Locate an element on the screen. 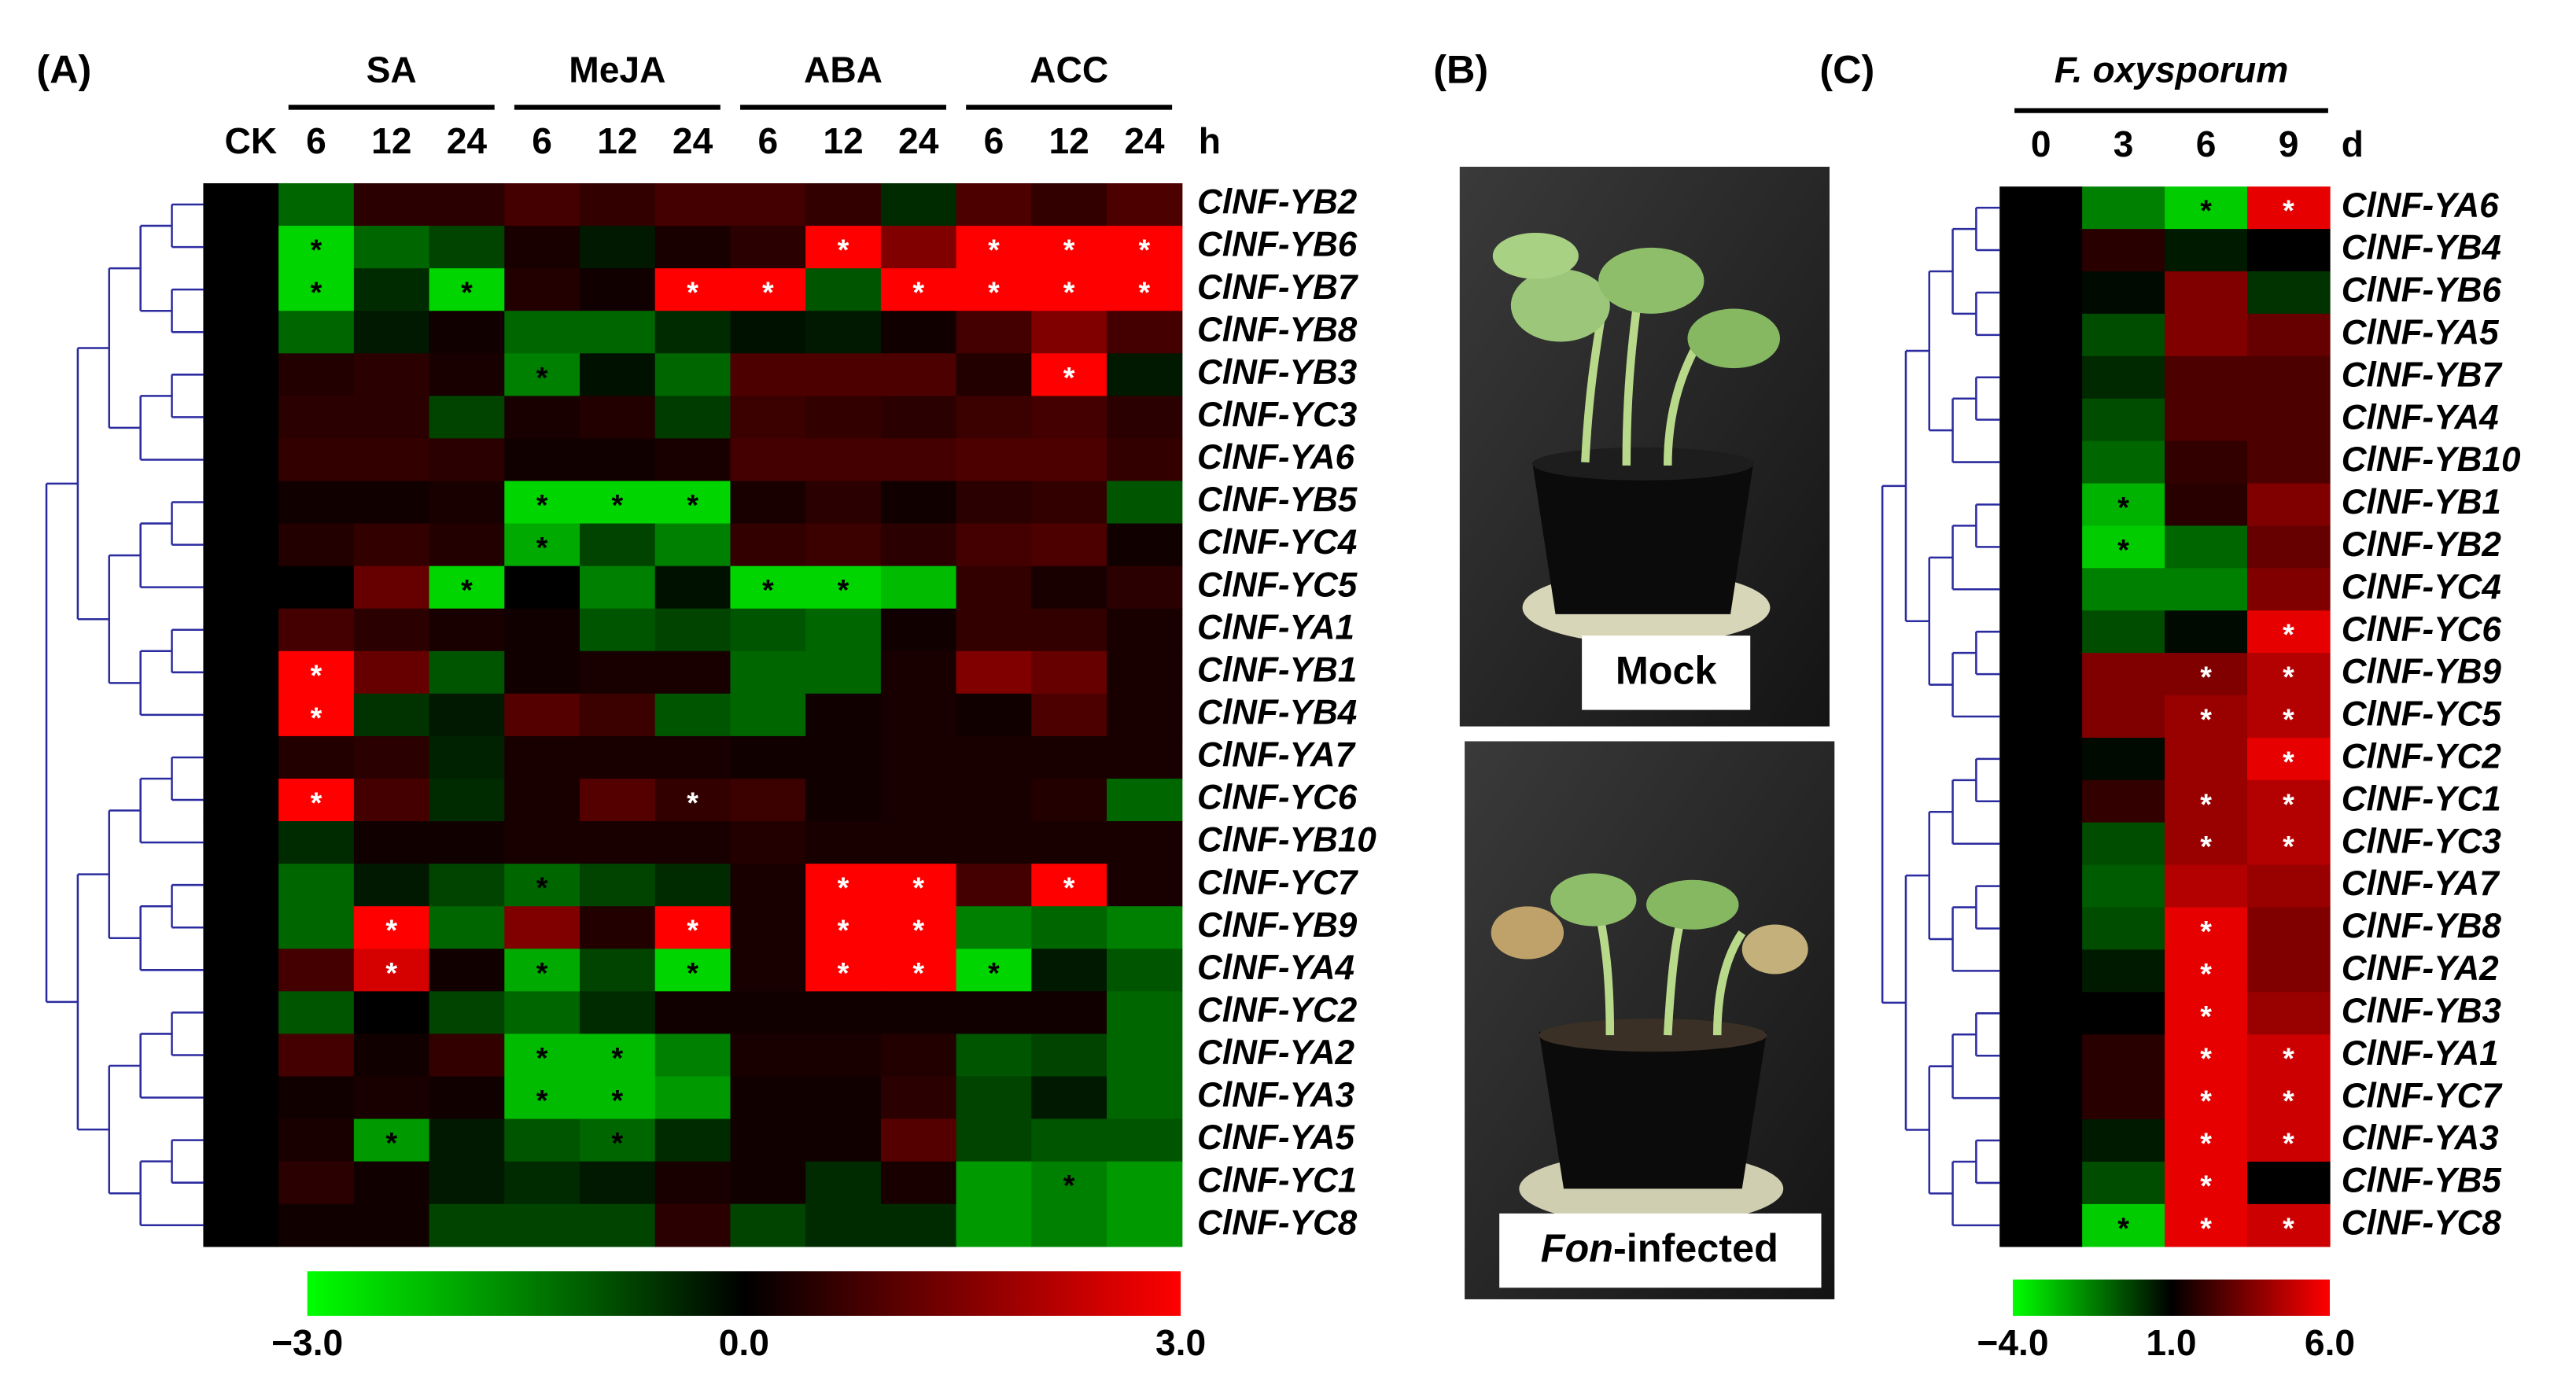  row-label: ClNF-YC5 is located at coordinates (2422, 714).